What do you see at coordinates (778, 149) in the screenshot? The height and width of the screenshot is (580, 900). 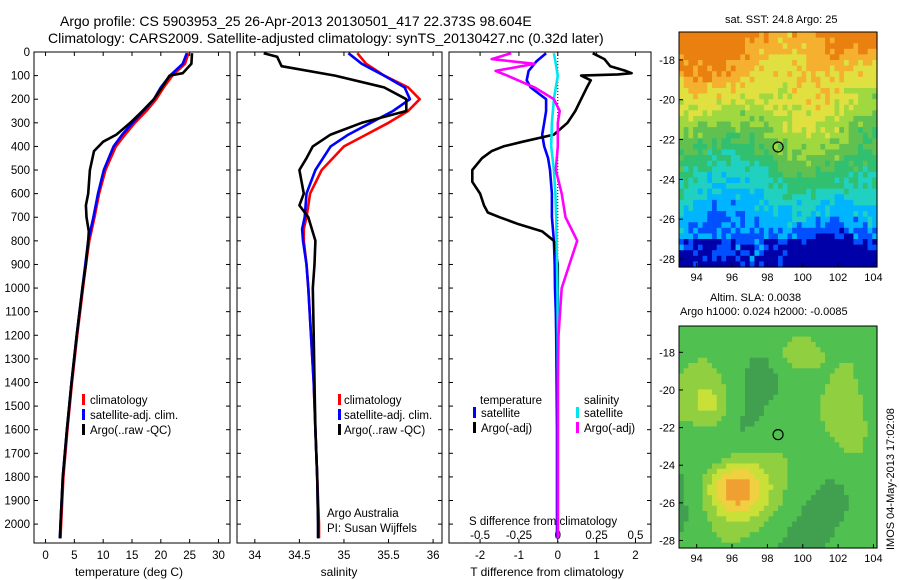 I see `map-frame` at bounding box center [778, 149].